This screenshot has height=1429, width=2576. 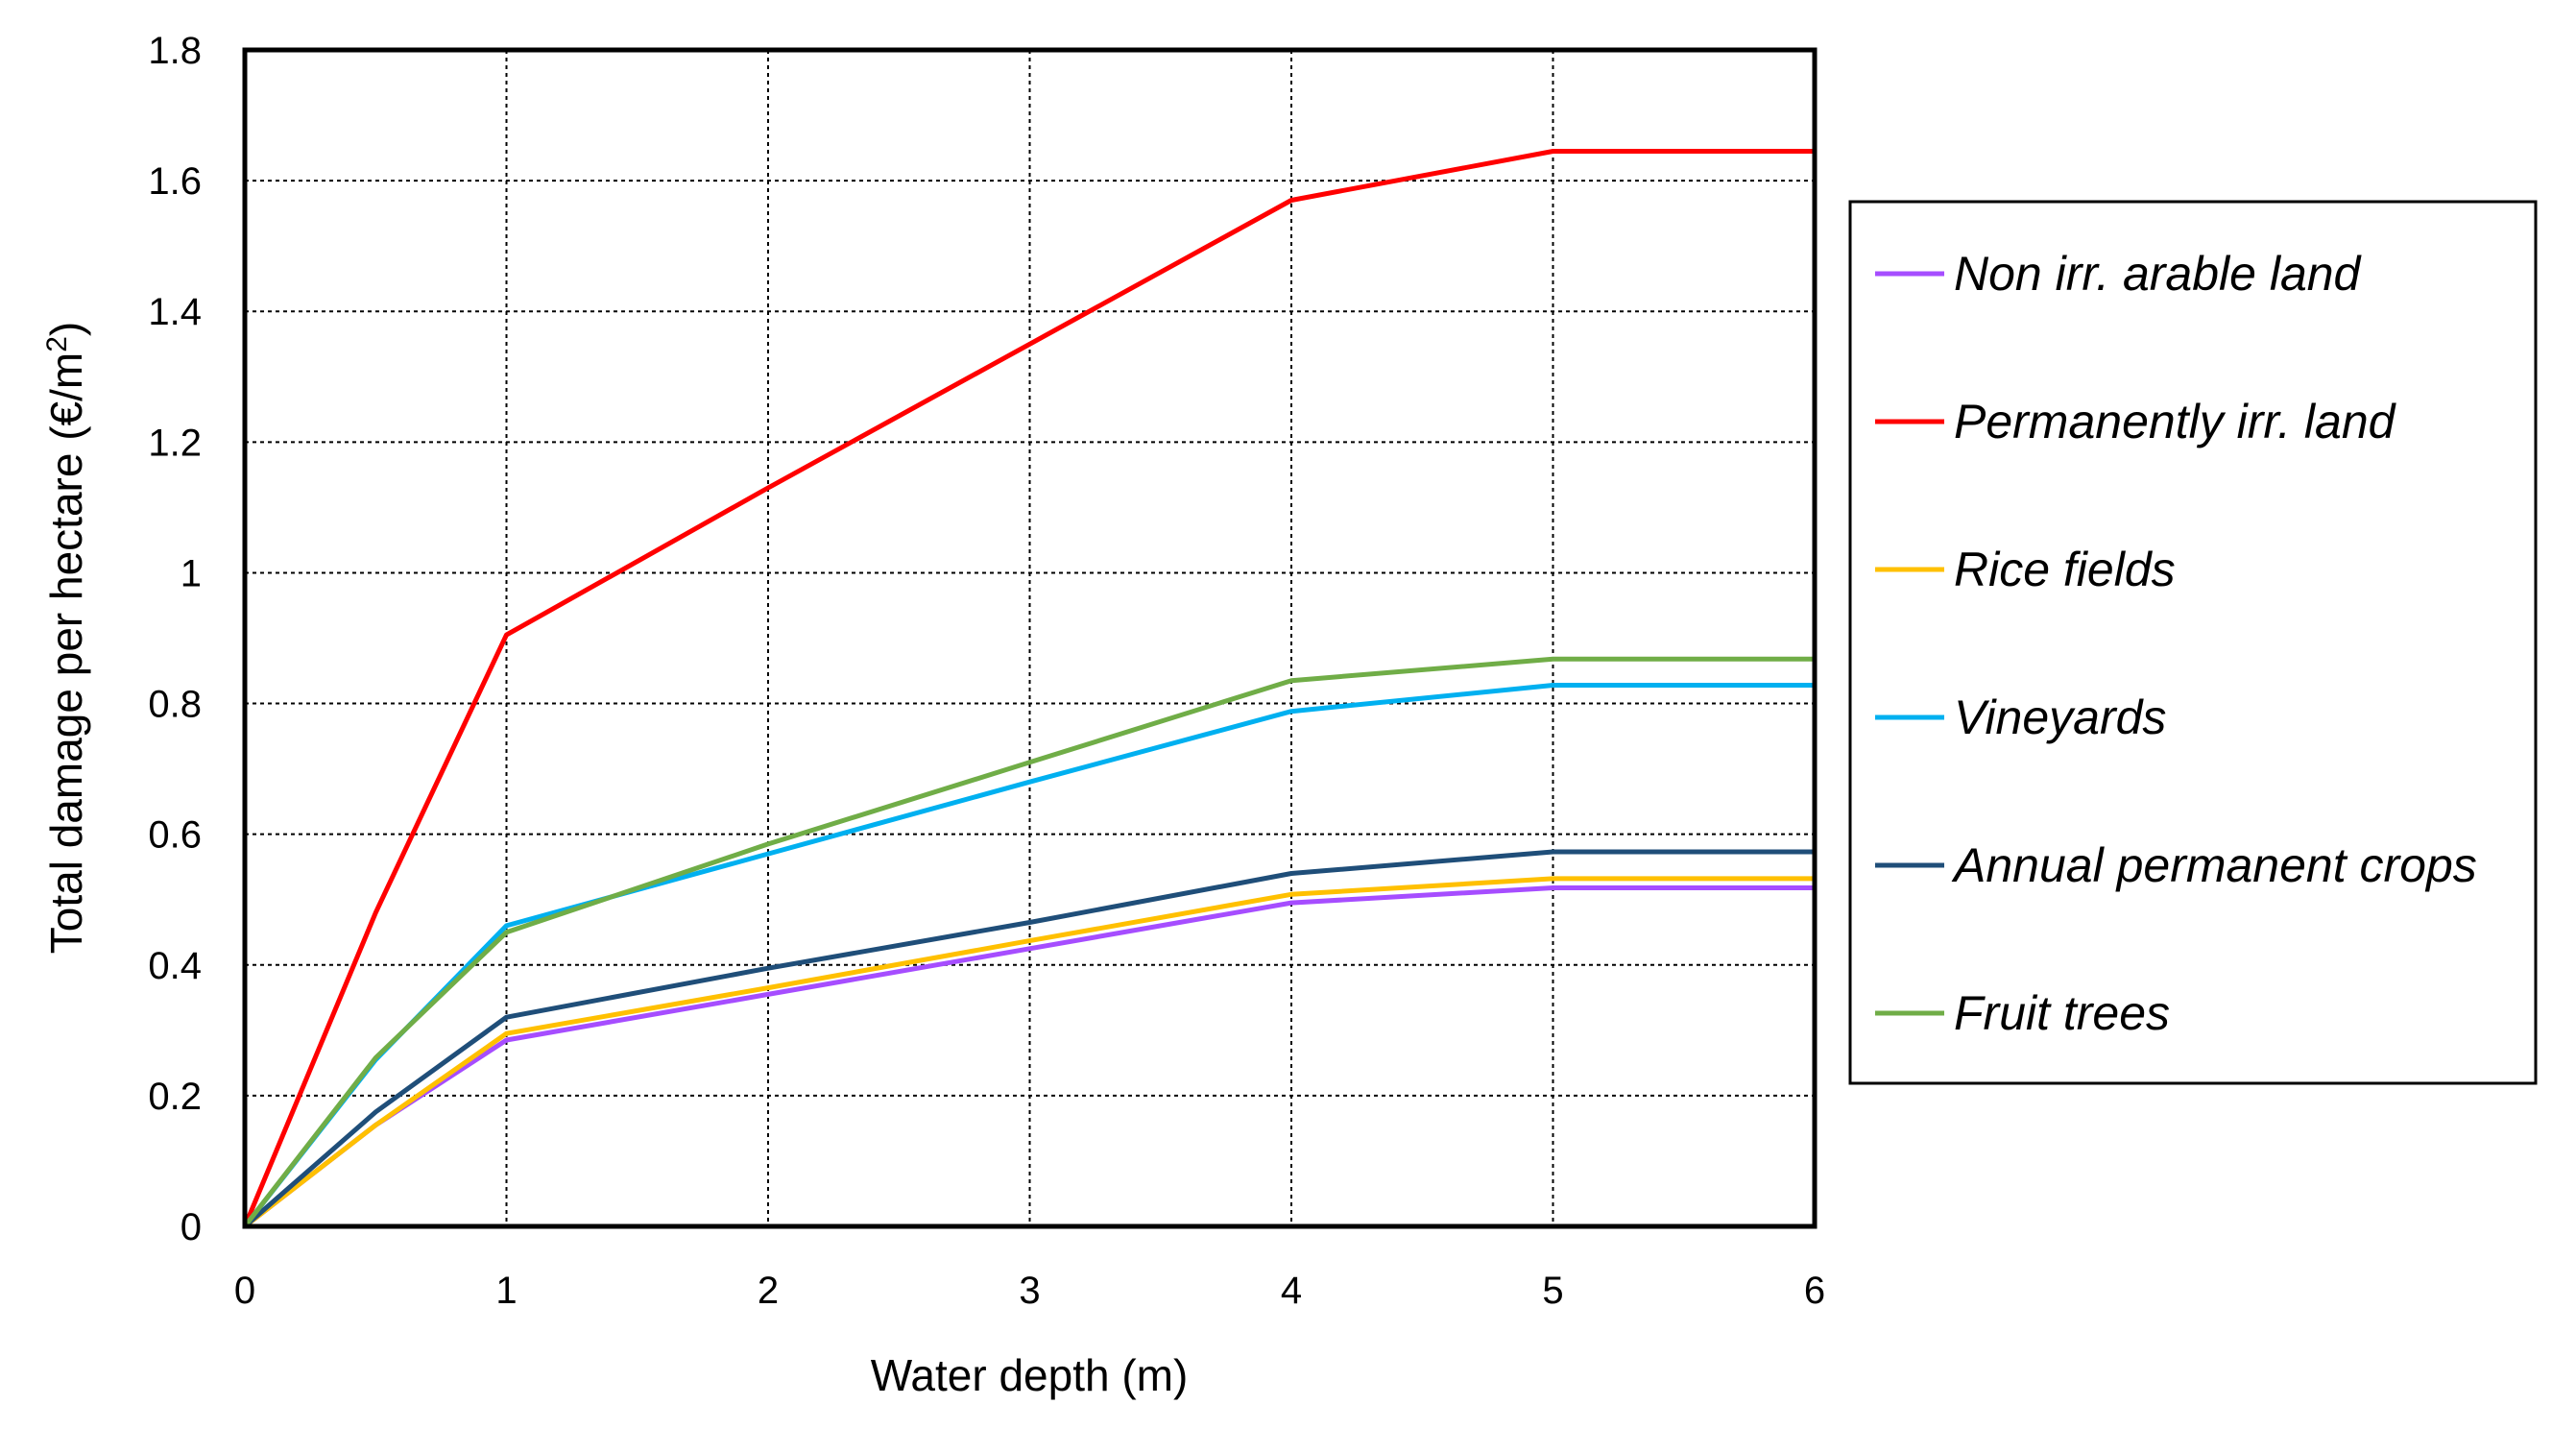 I want to click on x-tick-label: 0, so click(x=244, y=1291).